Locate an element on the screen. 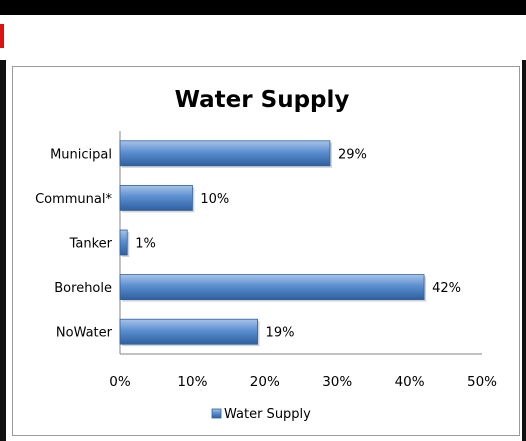  window-top-bar is located at coordinates (263, 7).